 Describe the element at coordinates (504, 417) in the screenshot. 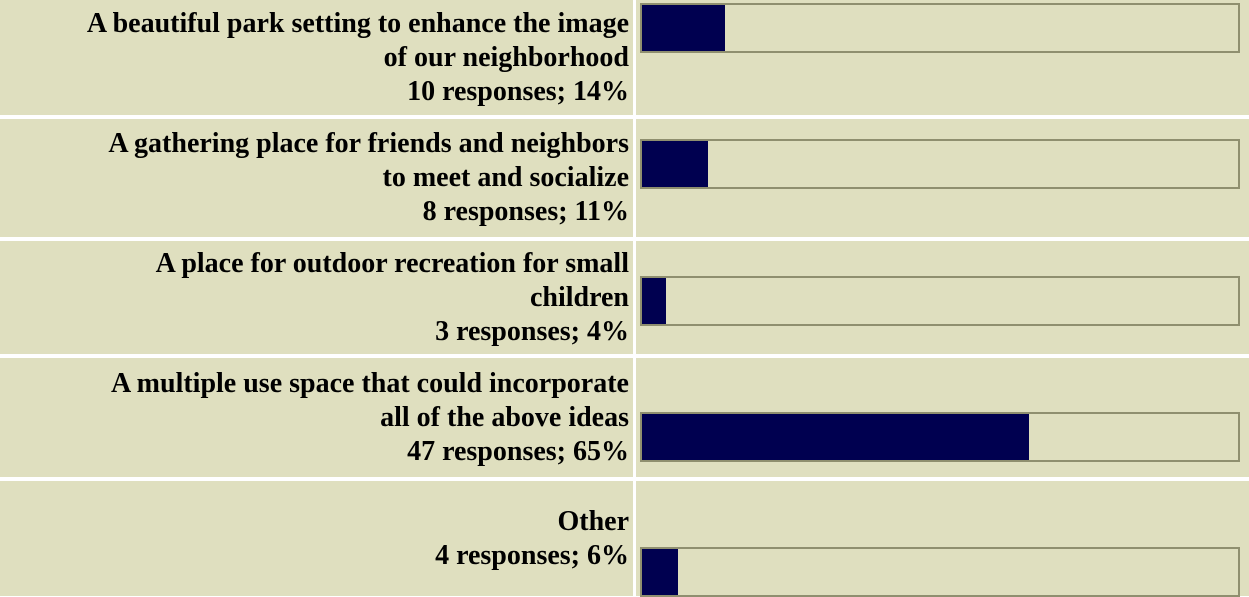

I see `option-label-line: all of the above ideas` at that location.